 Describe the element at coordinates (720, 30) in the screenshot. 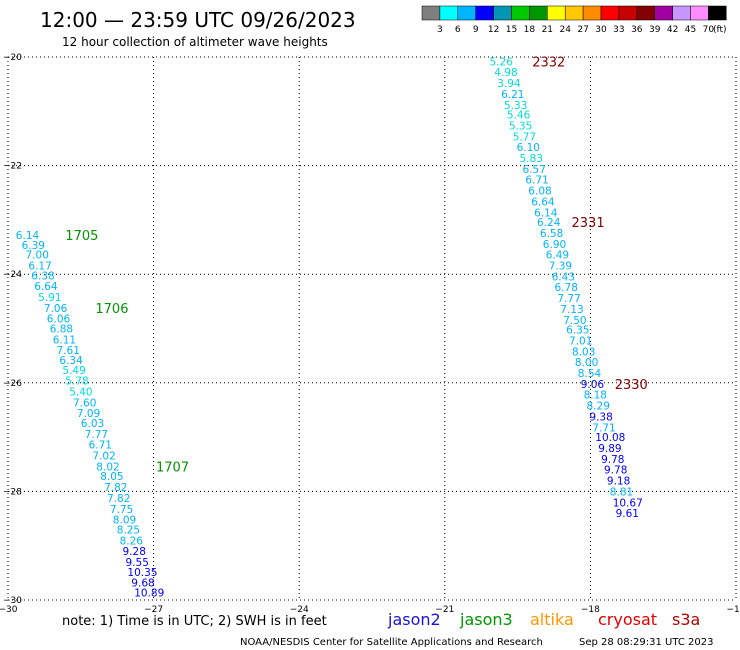

I see `colorbar-unit: (ft)` at that location.